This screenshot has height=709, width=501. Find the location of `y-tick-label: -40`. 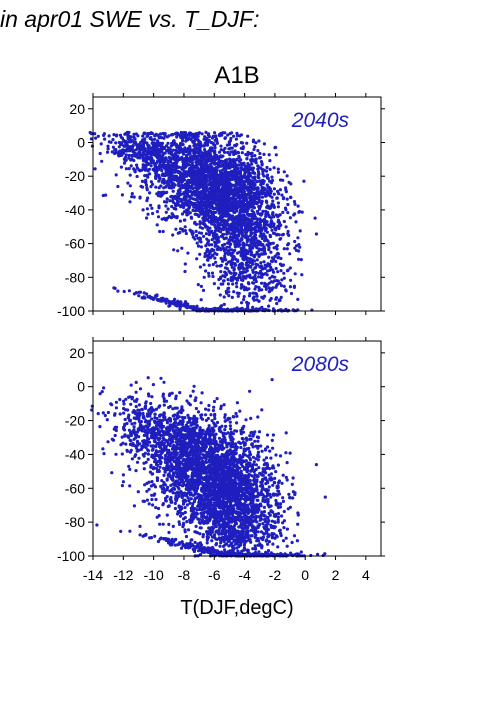

y-tick-label: -40 is located at coordinates (75, 210).